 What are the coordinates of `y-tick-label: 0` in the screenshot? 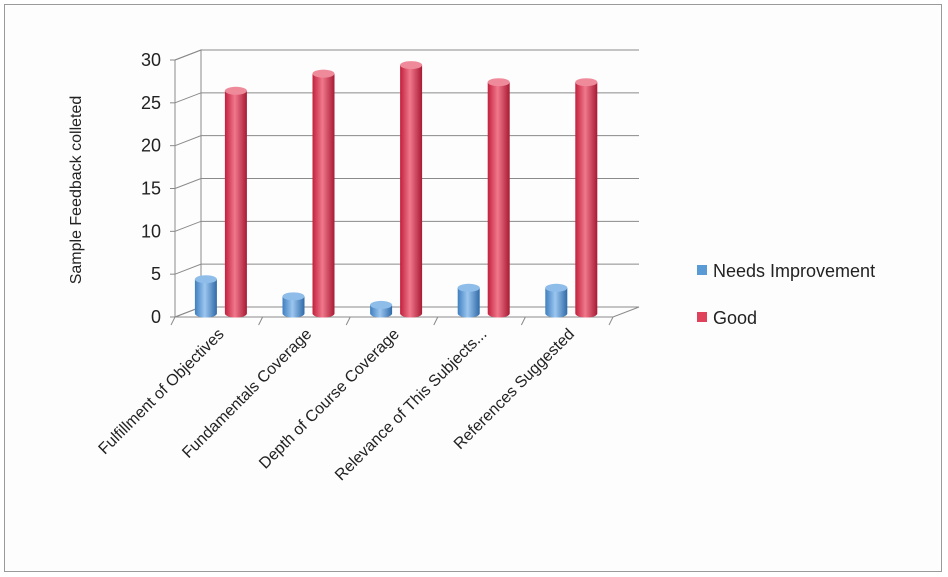 It's located at (156, 317).